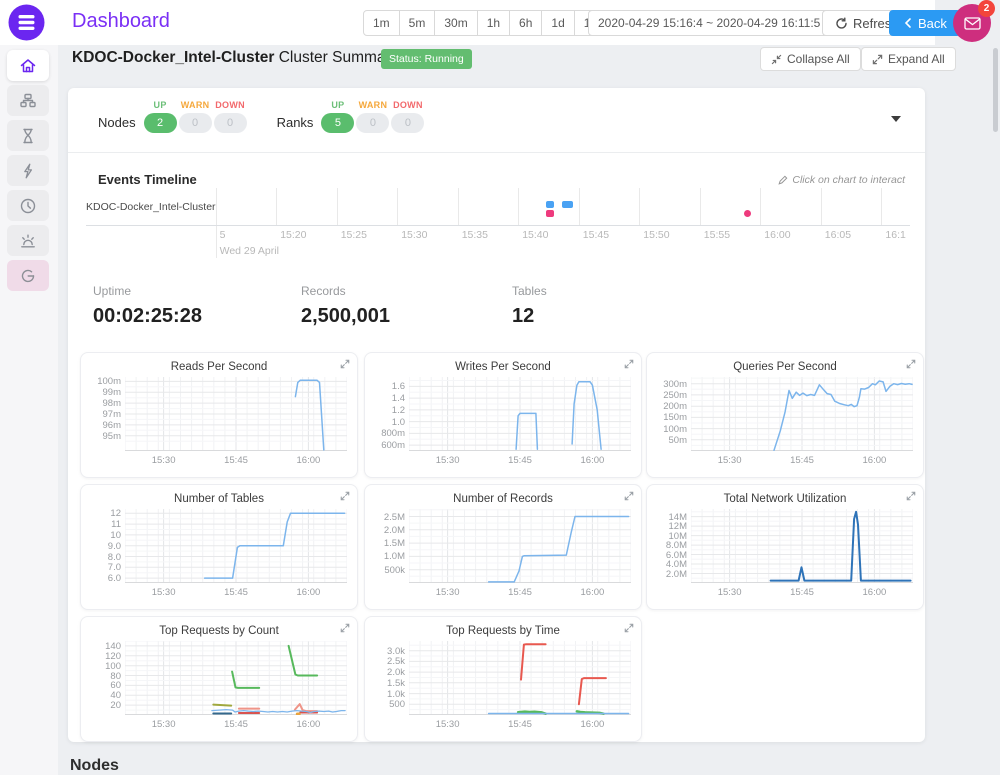 The image size is (1000, 775). Describe the element at coordinates (396, 662) in the screenshot. I see `y-axis-tick: 2.5k` at that location.